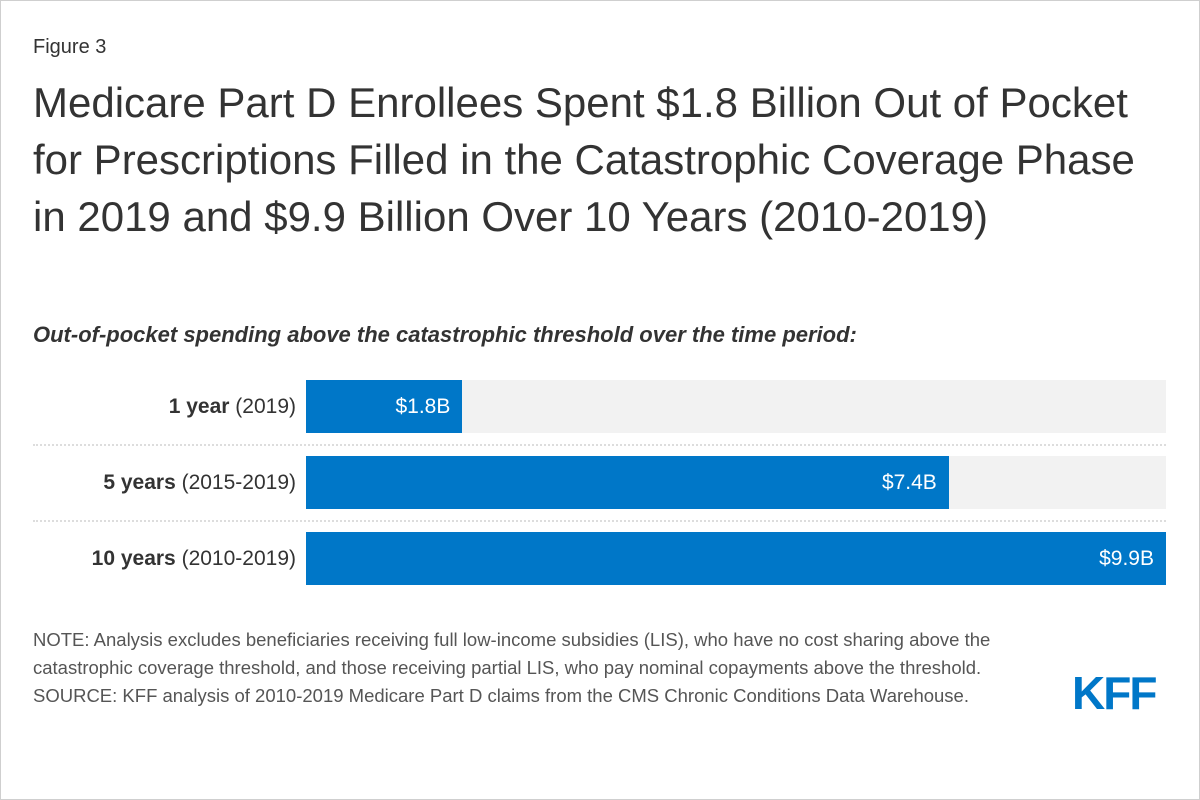  I want to click on bar: $9.9B, so click(736, 558).